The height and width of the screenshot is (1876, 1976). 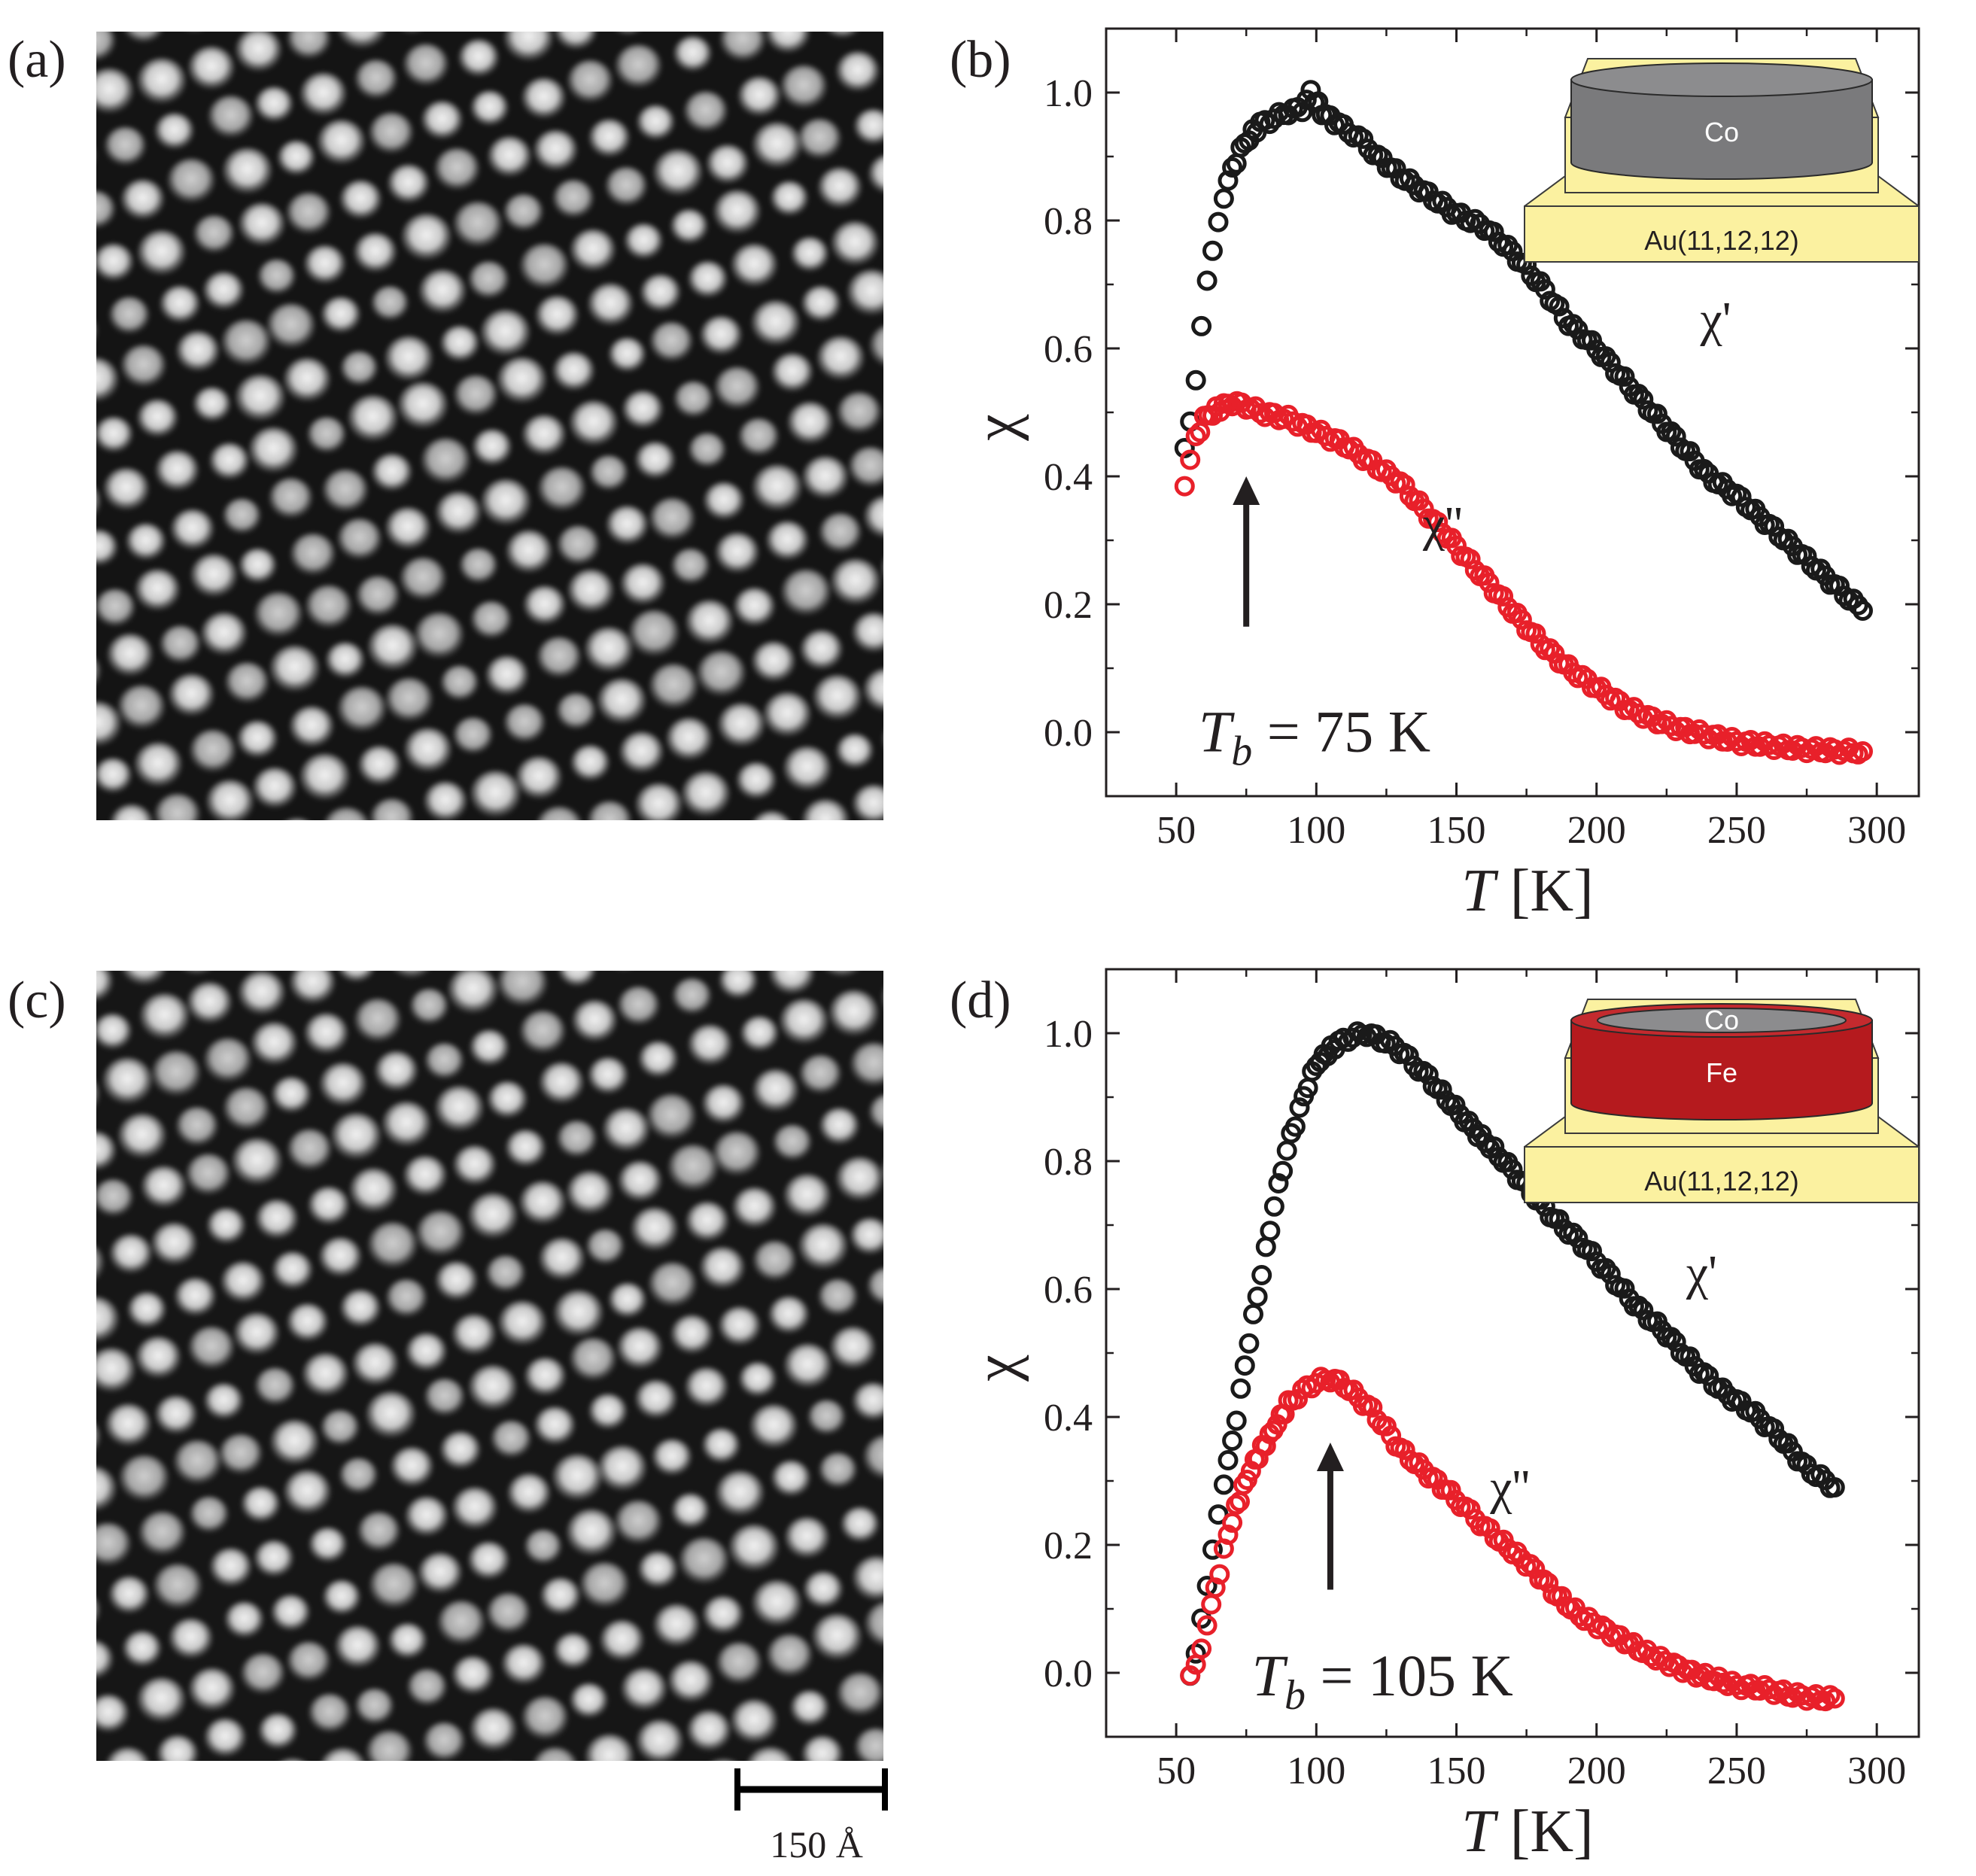 What do you see at coordinates (1721, 1072) in the screenshot?
I see `fe-label: Fe` at bounding box center [1721, 1072].